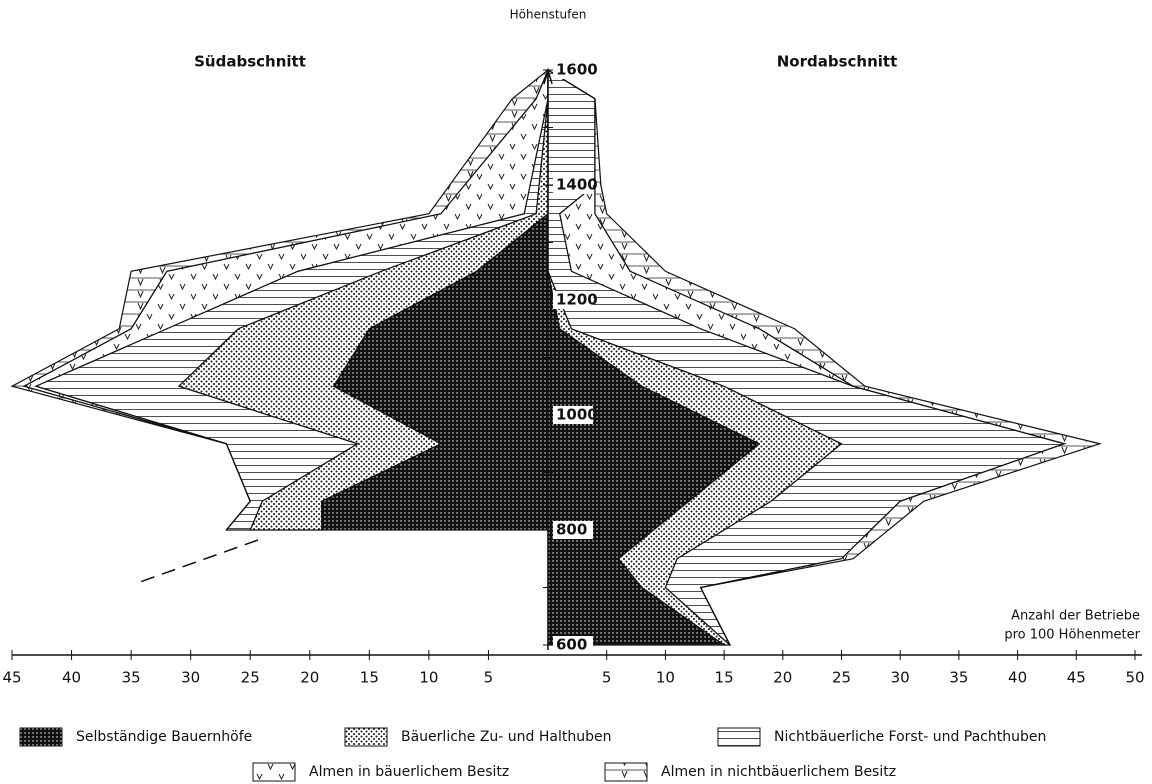 The image size is (1152, 784). I want to click on y-axis-title: Höhenstufen, so click(548, 15).